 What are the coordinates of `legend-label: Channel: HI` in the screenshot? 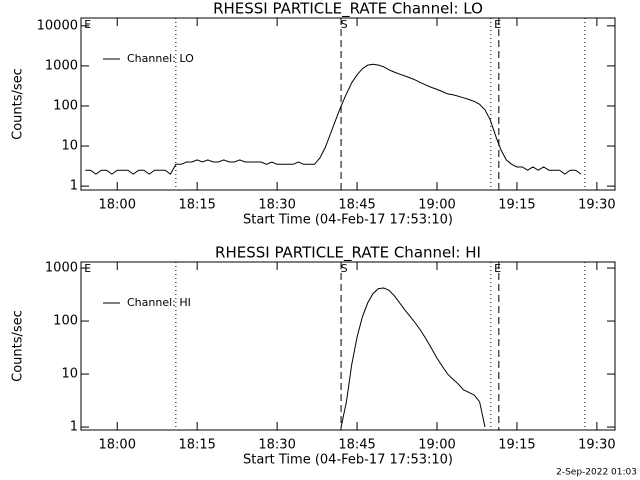 It's located at (159, 302).